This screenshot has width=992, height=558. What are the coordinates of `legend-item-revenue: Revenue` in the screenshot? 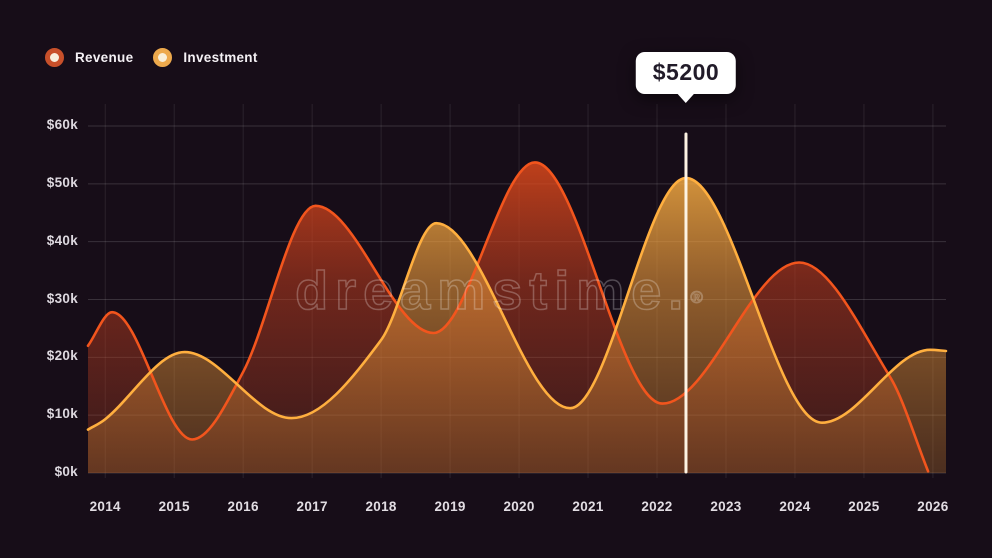 It's located at (89, 57).